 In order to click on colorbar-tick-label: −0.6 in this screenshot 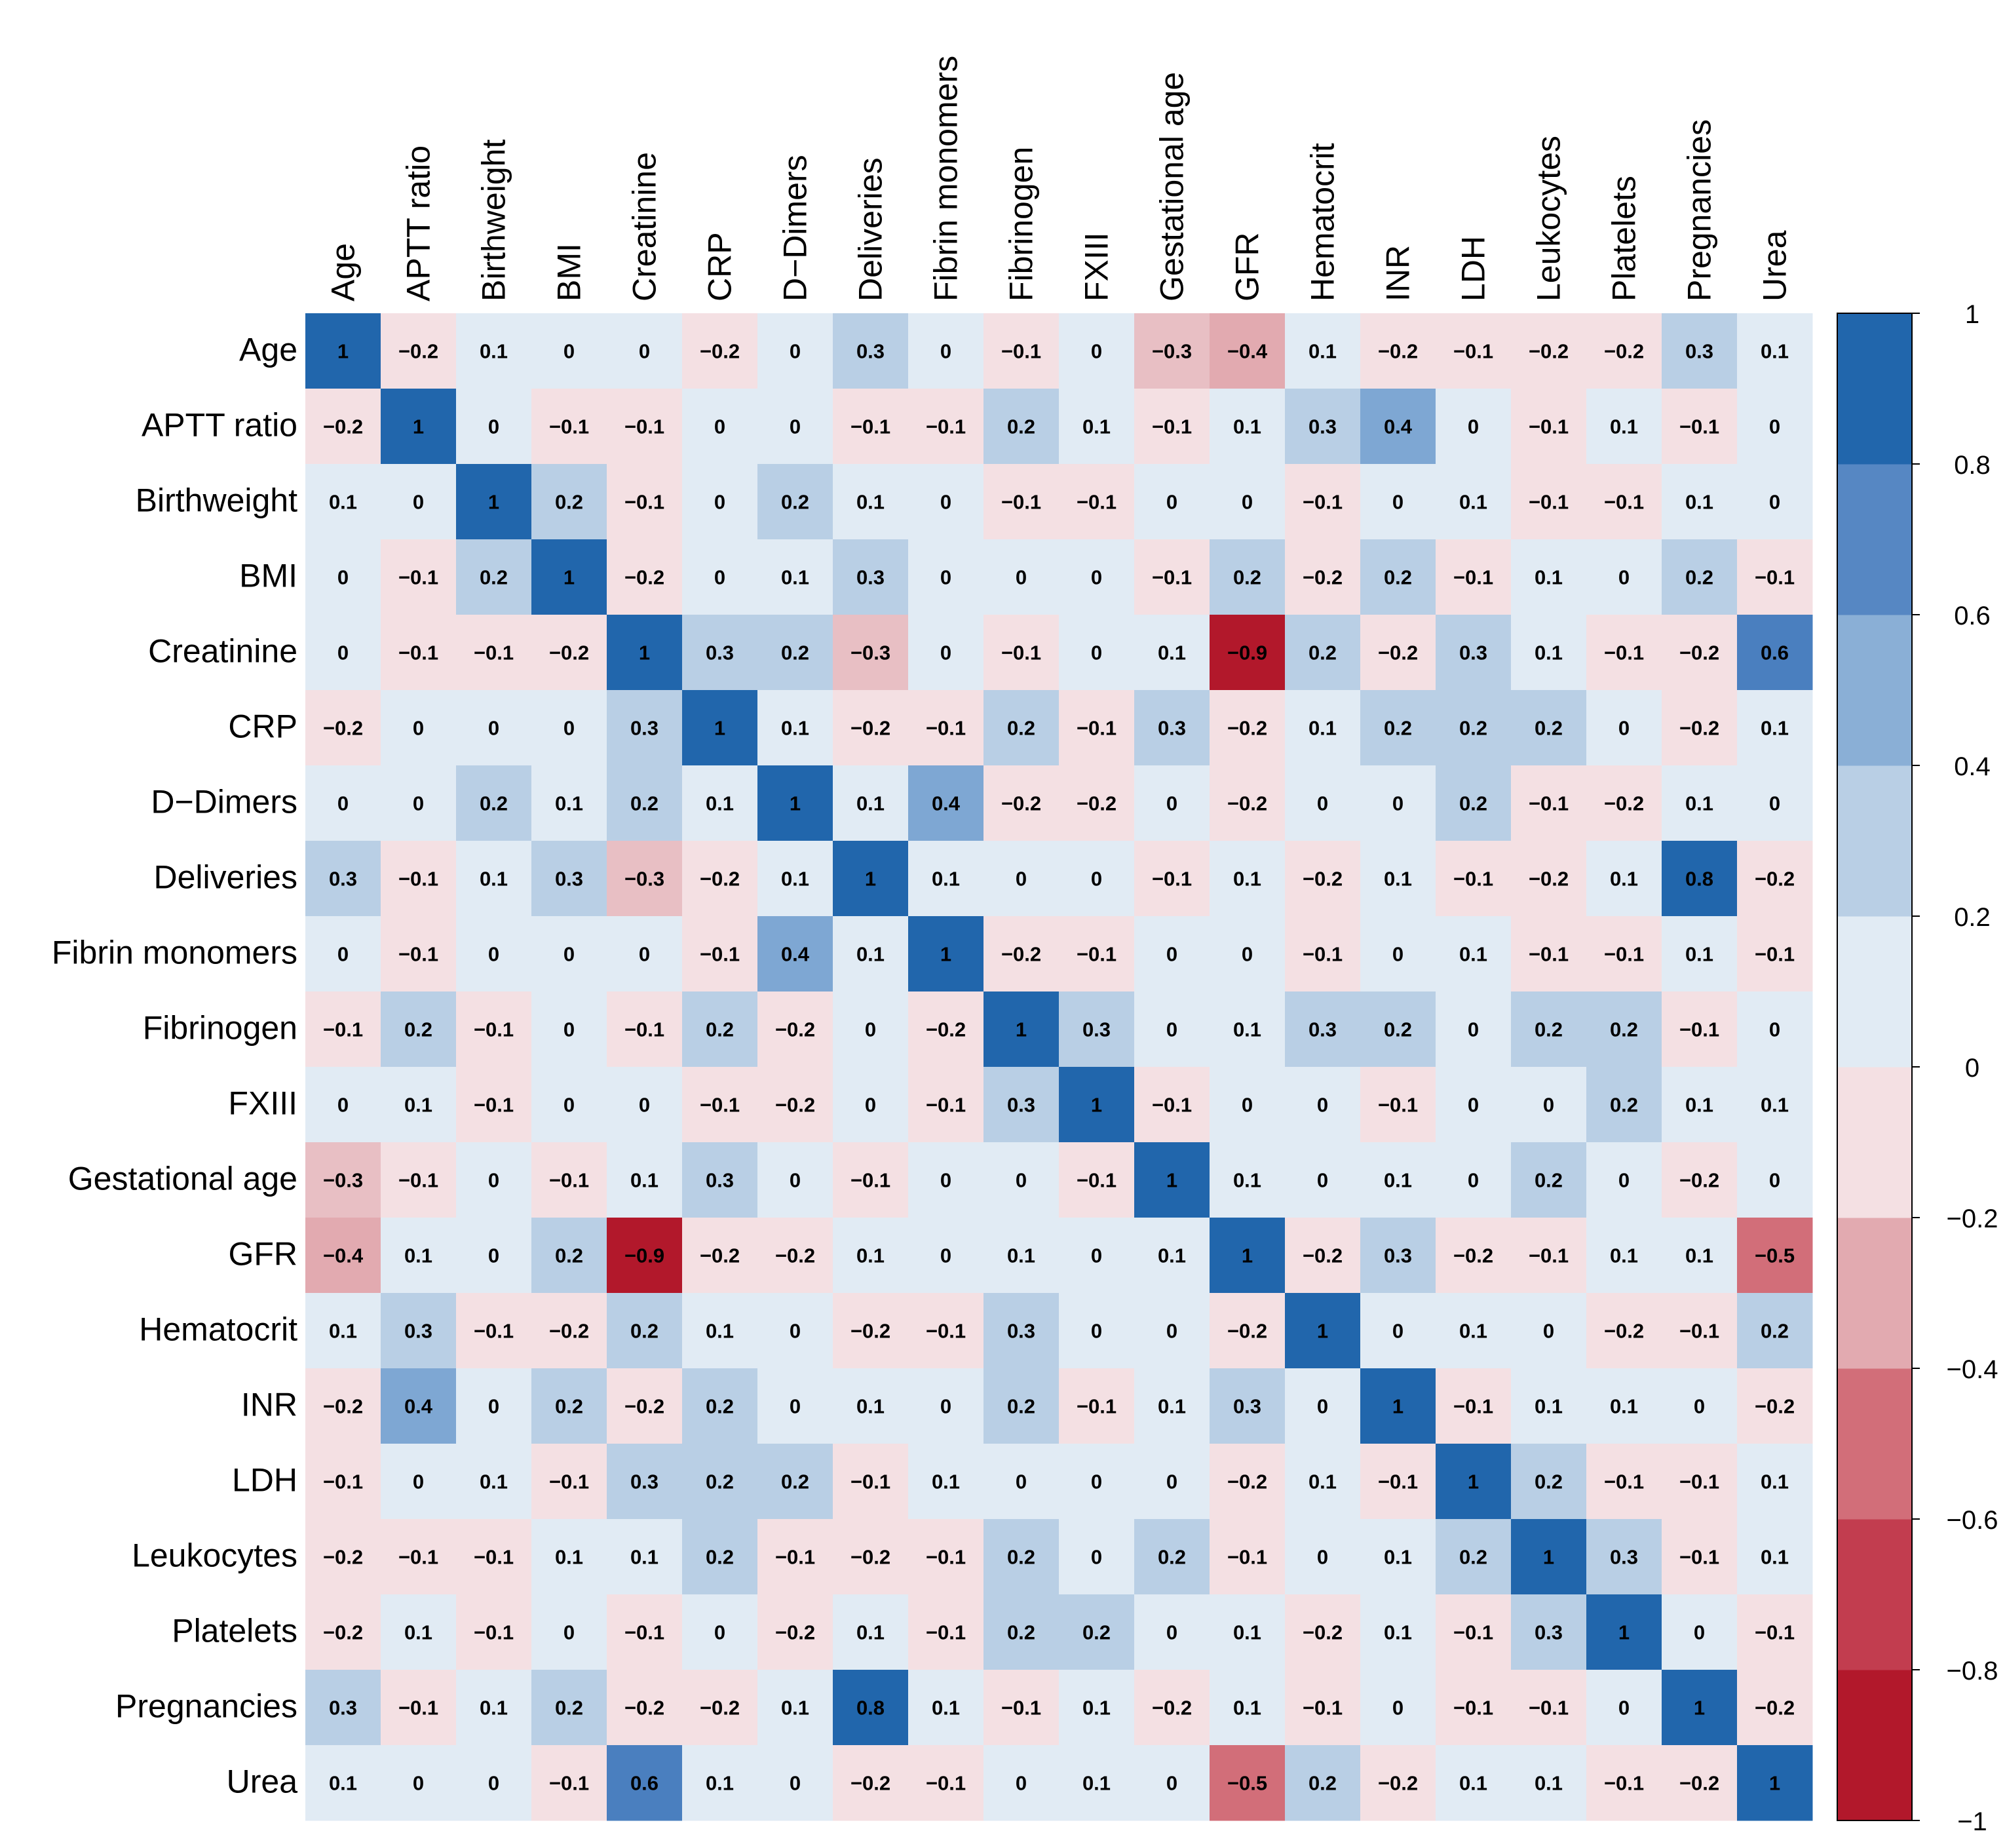, I will do `click(1972, 1520)`.